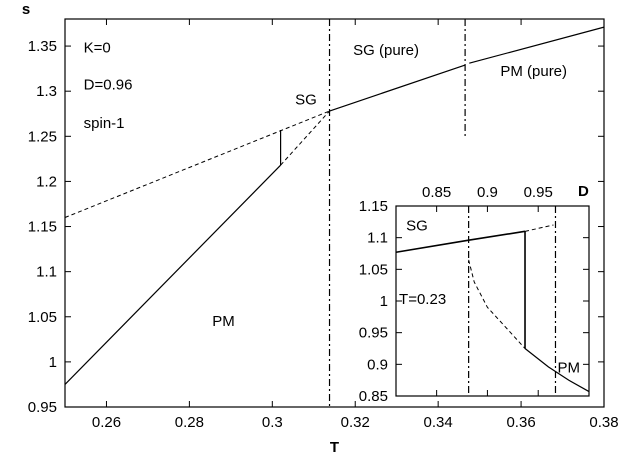 This screenshot has width=625, height=461. What do you see at coordinates (520, 422) in the screenshot?
I see `main-xtick-label: 0.36` at bounding box center [520, 422].